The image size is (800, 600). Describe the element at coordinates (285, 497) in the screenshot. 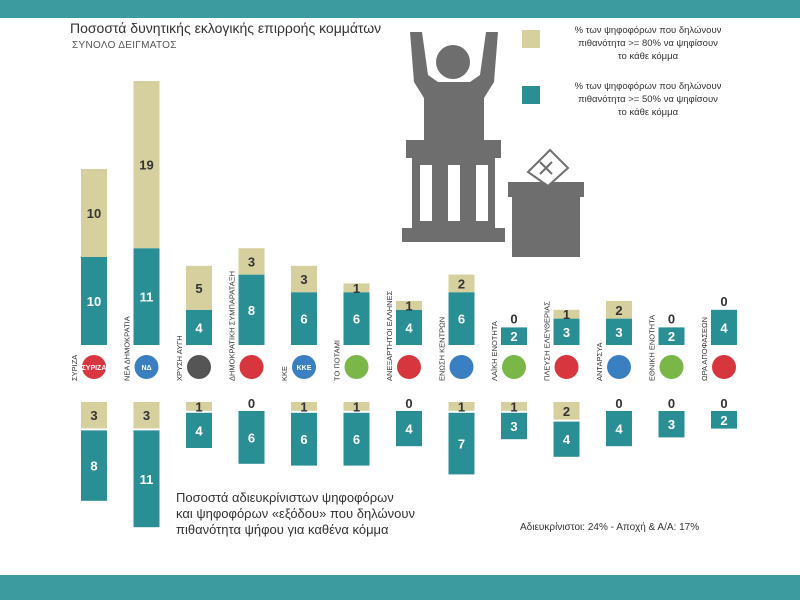

I see `note-line1: Ποσοστά αδιευκρίνιστων ψηφοφόρων` at that location.